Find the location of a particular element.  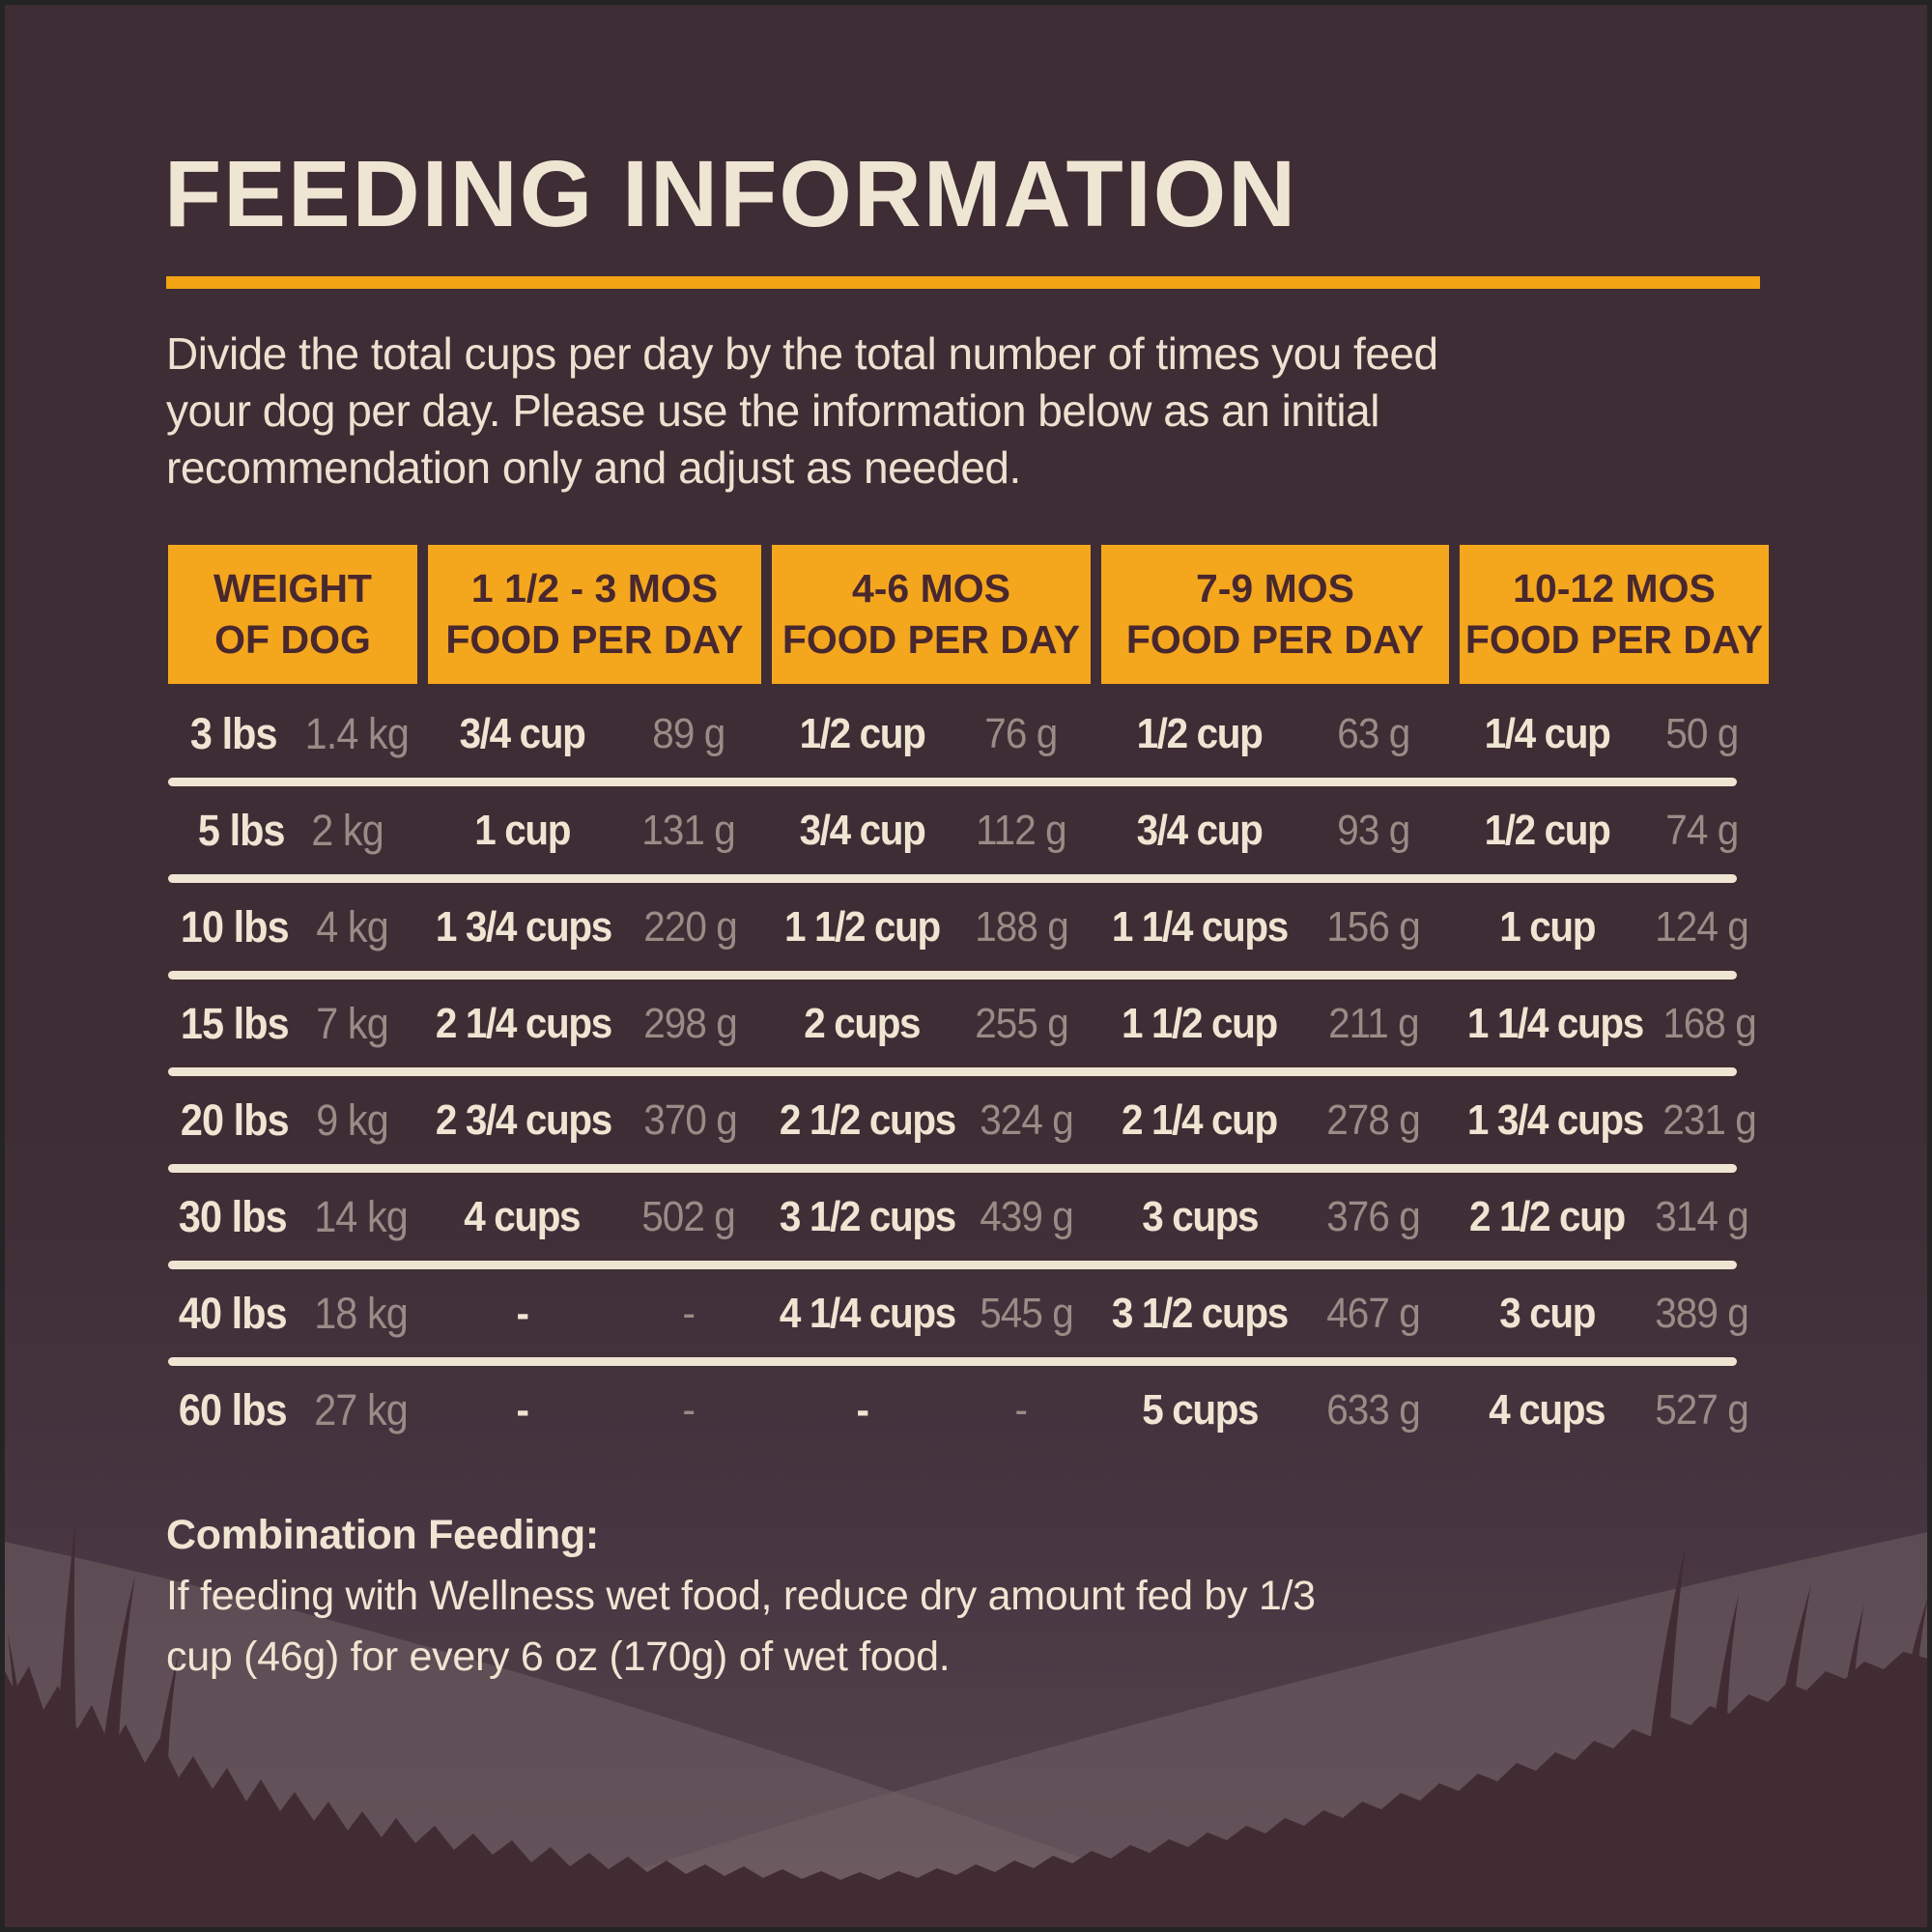

cups-value: 4 1/4 cups is located at coordinates (867, 1313).